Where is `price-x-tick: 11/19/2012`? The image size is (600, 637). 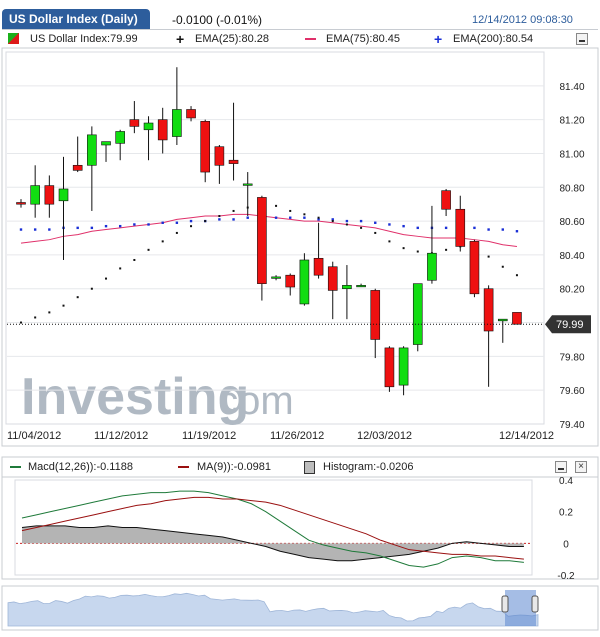 price-x-tick: 11/19/2012 is located at coordinates (209, 436).